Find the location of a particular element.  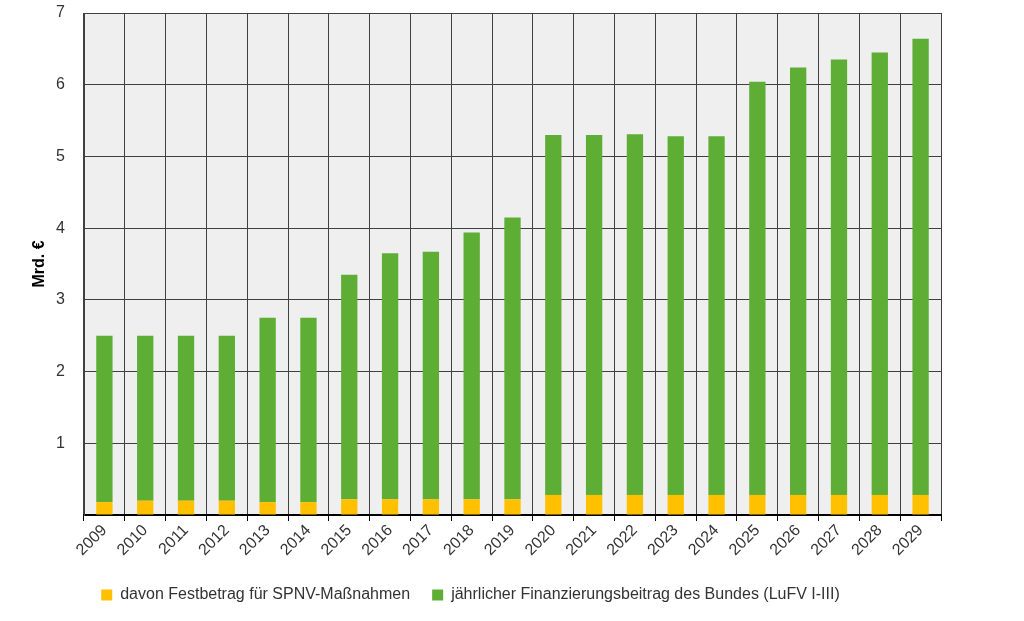

y-tick-label: 3 is located at coordinates (61, 299).